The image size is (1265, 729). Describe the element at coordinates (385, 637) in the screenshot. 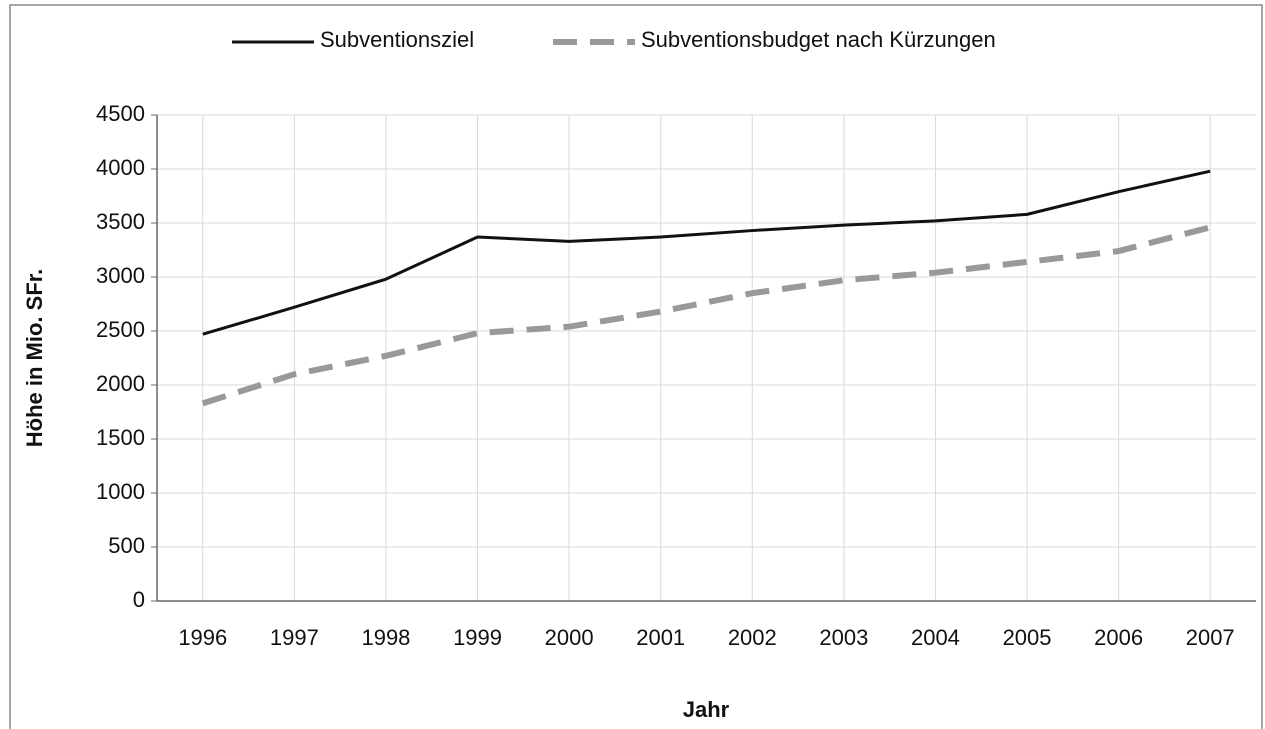

I see `x-tick-label: 1998` at that location.